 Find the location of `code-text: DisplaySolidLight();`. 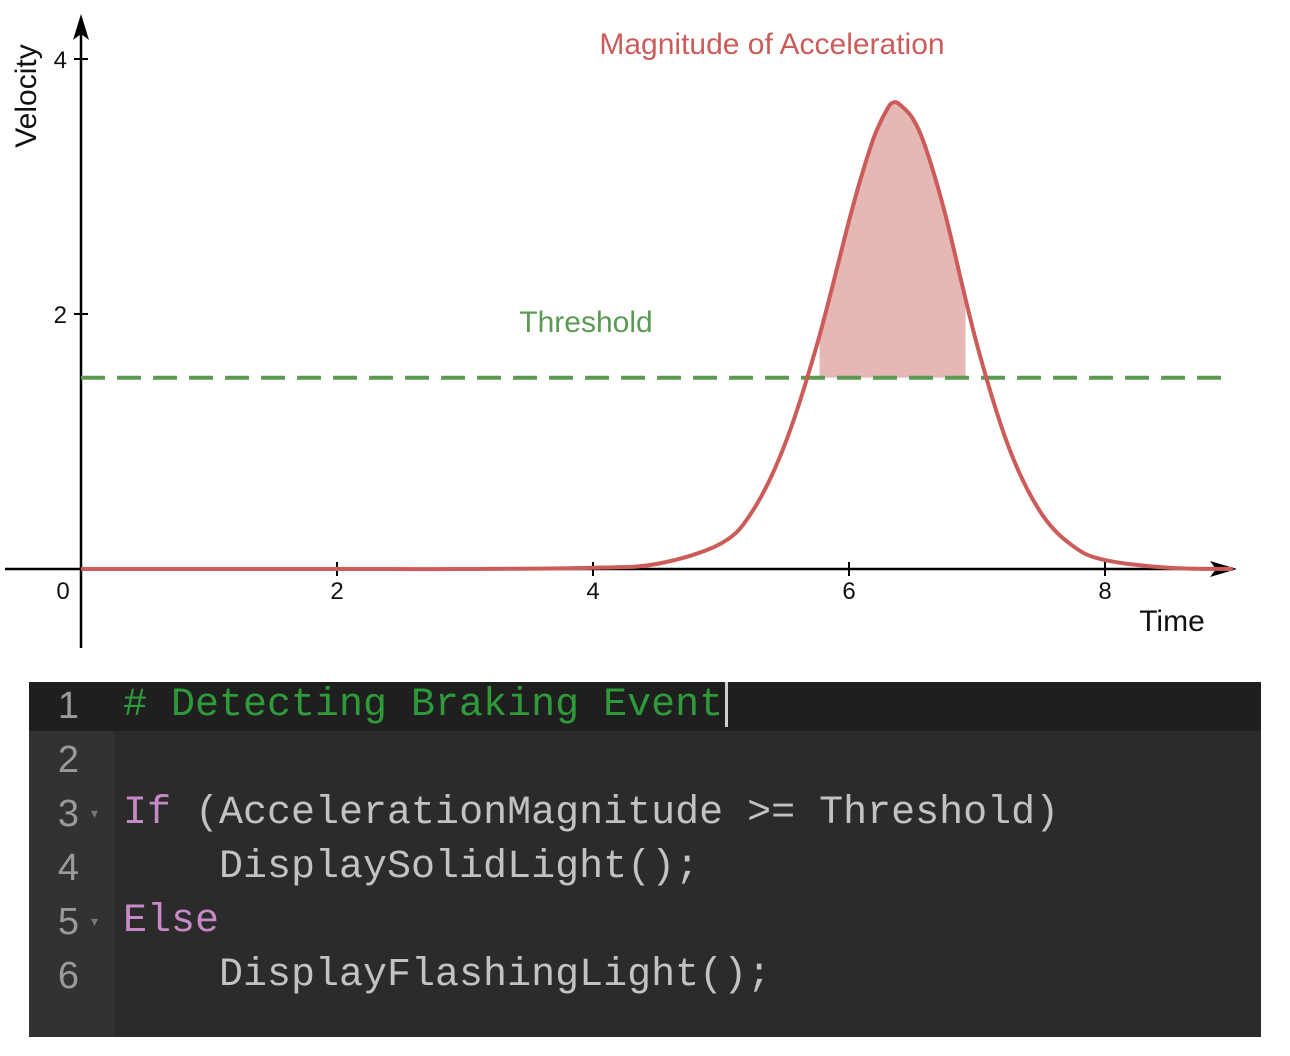

code-text: DisplaySolidLight(); is located at coordinates (411, 868).